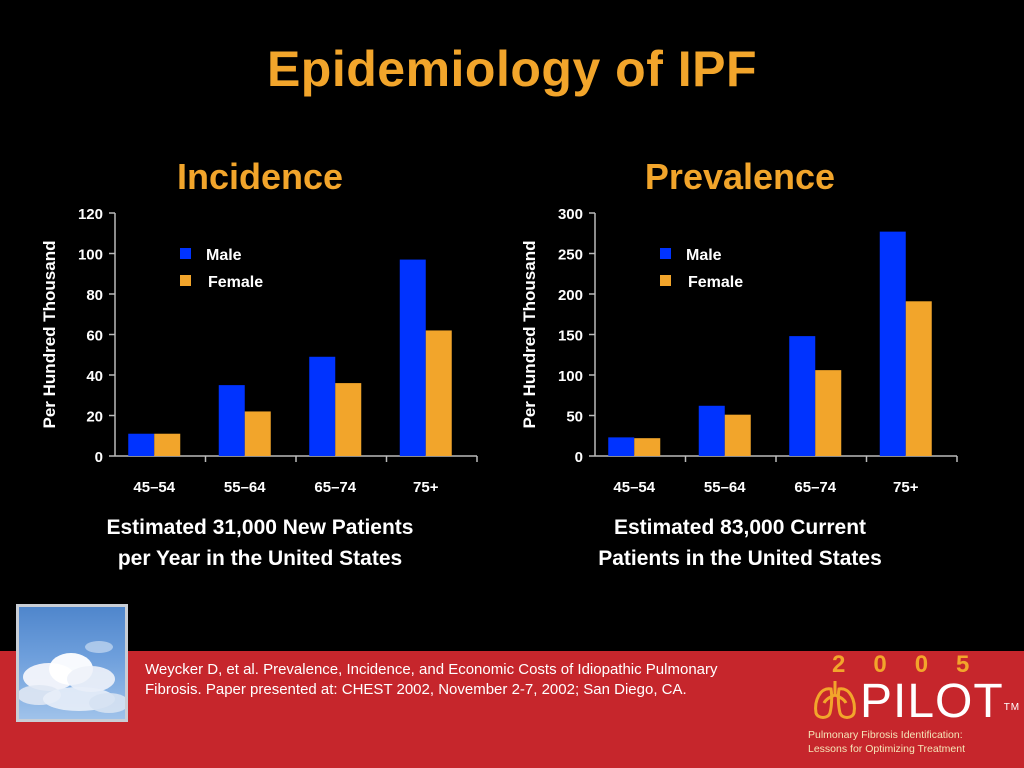 The height and width of the screenshot is (768, 1024). Describe the element at coordinates (72, 663) in the screenshot. I see `sky-cloud-photo` at that location.